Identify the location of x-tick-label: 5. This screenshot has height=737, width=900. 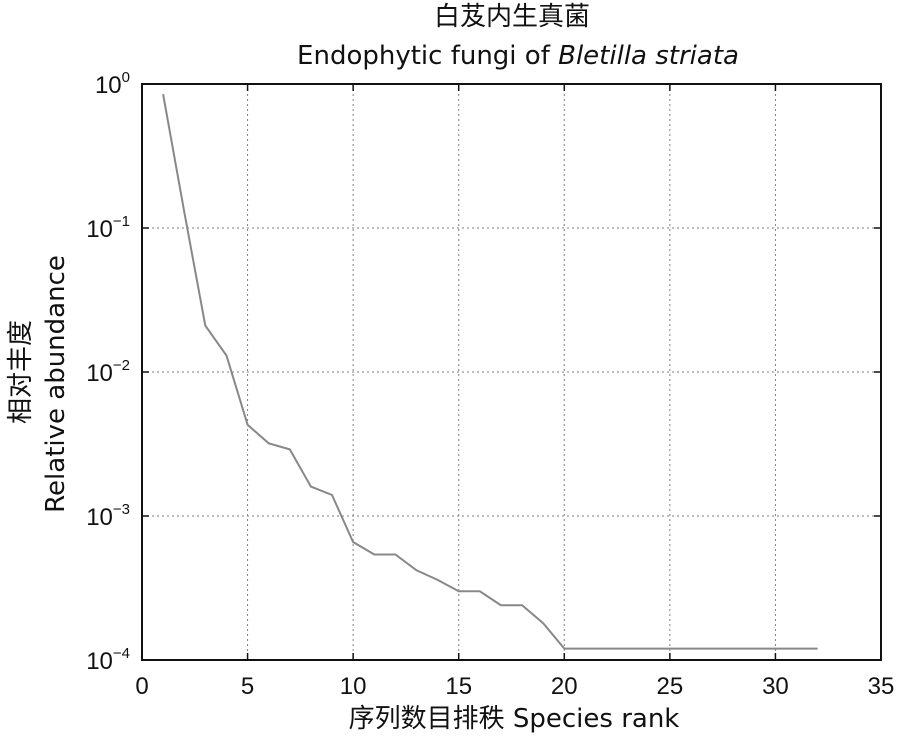
(247, 686).